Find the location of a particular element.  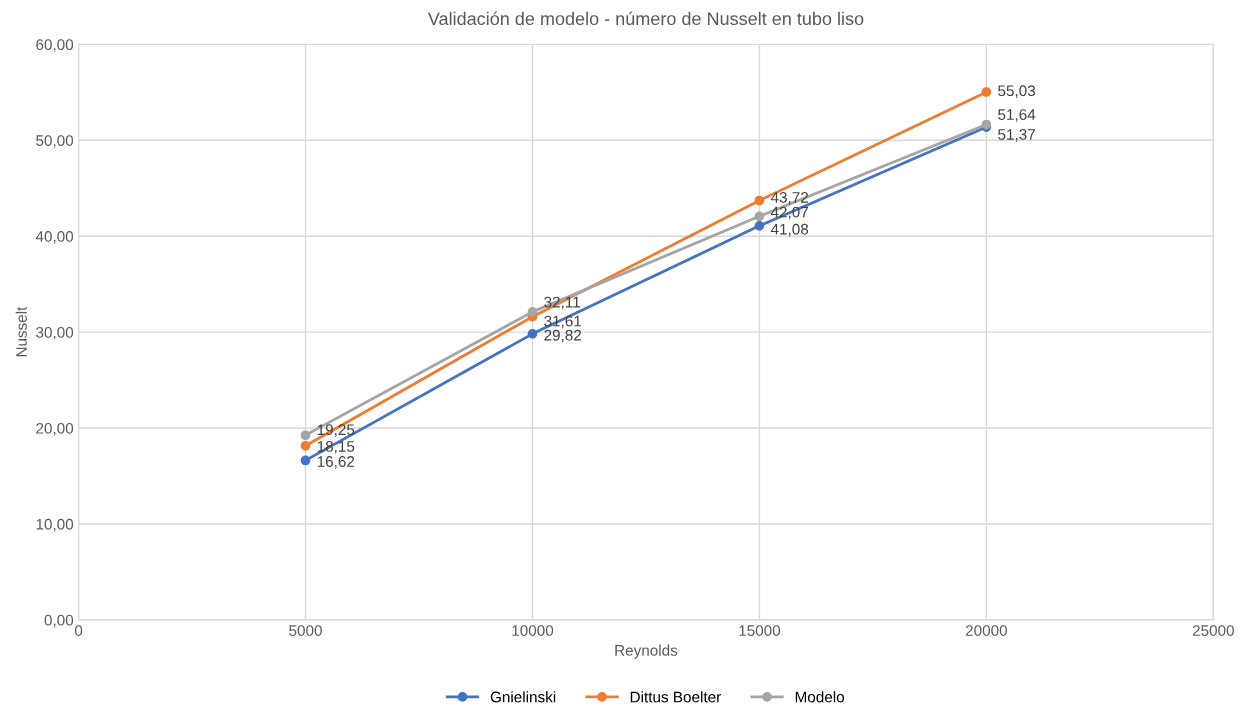

y-tick-label: 40,00 is located at coordinates (54, 237).